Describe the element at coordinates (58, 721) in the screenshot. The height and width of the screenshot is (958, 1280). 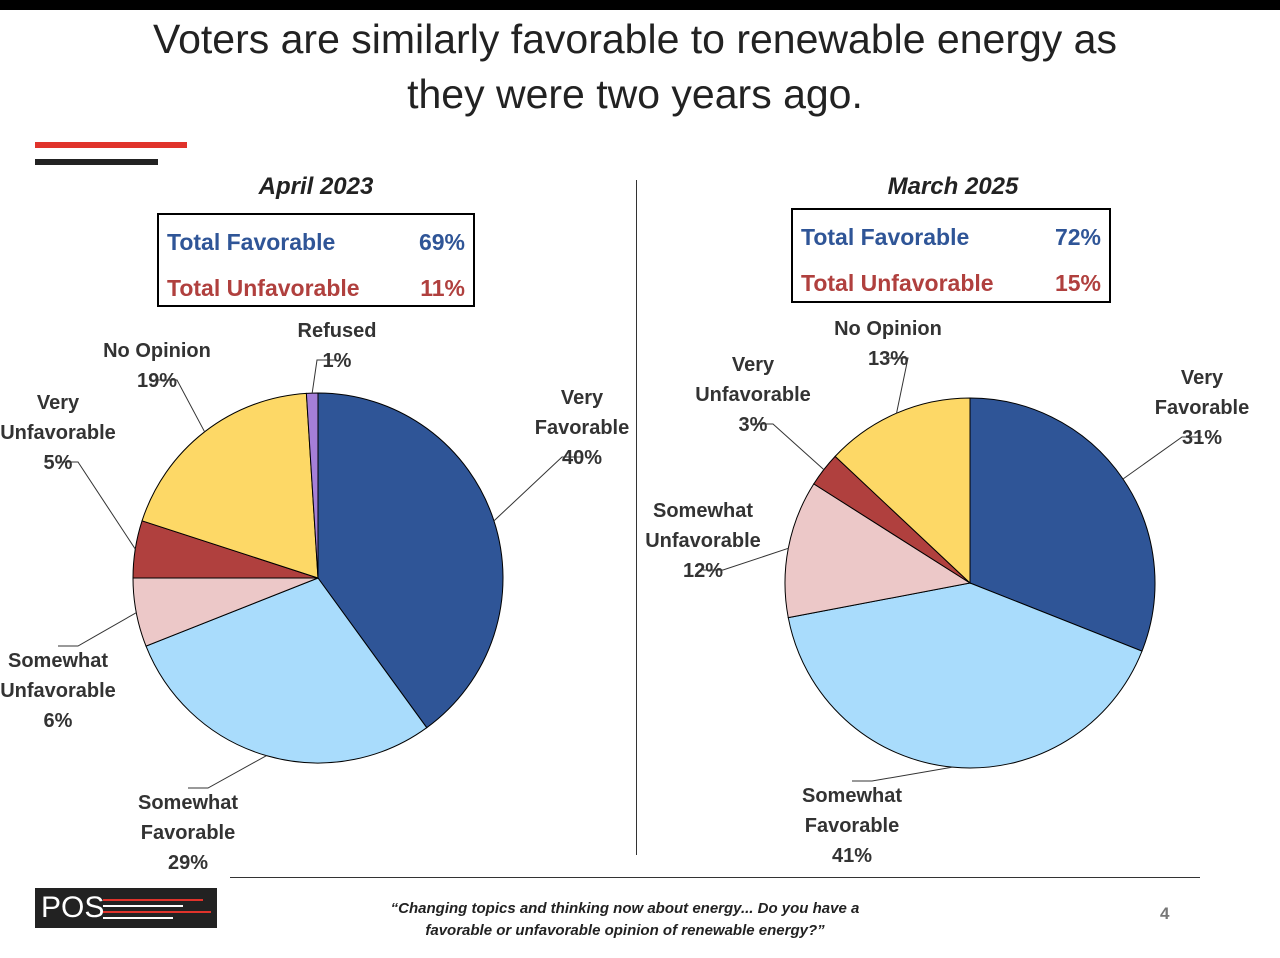
I see `slice-value: 6%` at that location.